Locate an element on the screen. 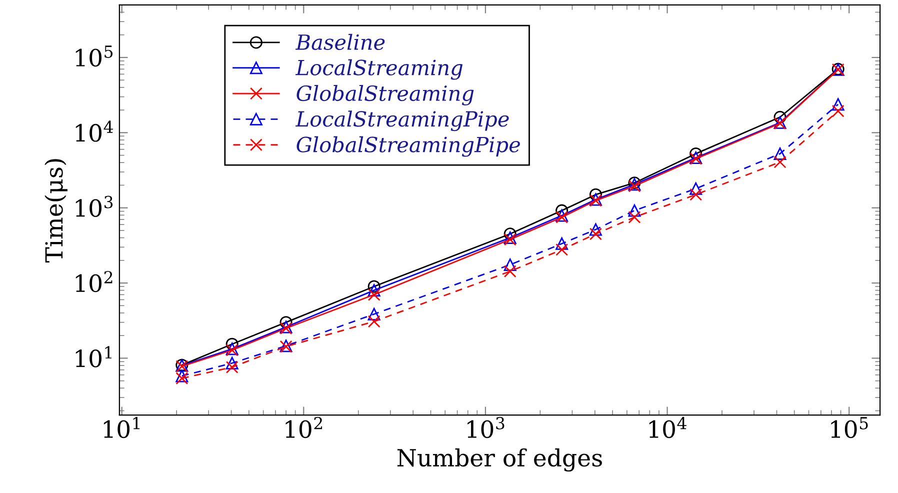  y-axis-title: Time(μs) is located at coordinates (56, 211).